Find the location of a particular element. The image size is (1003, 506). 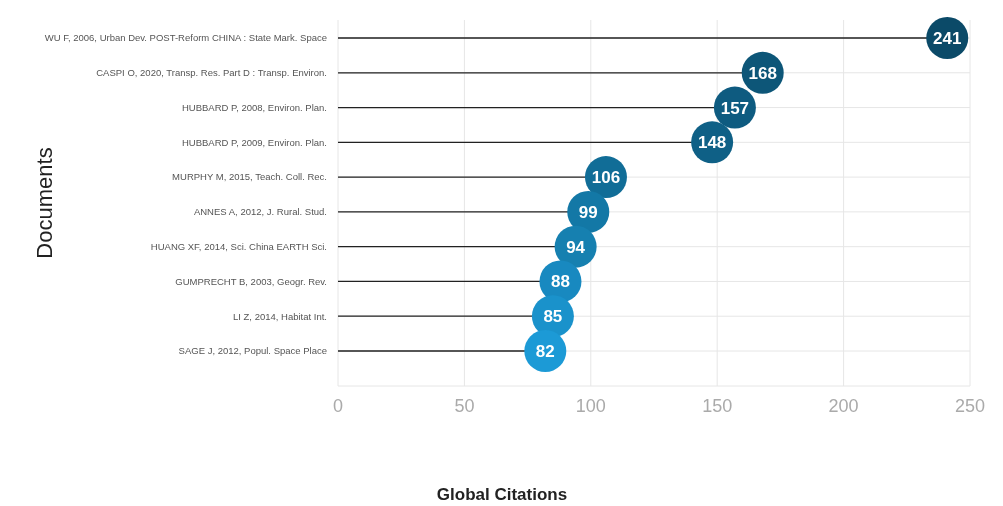

data-label: 168 is located at coordinates (762, 73).